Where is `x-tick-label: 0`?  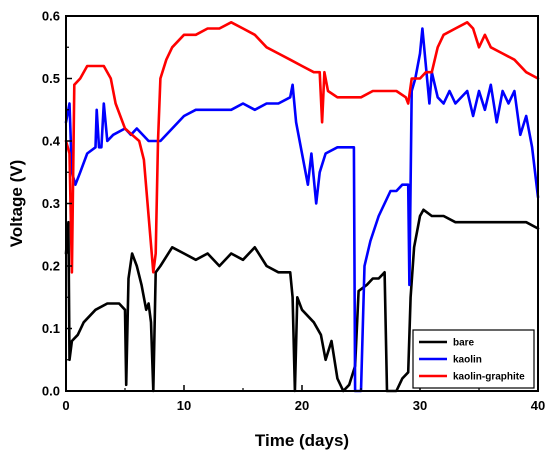 x-tick-label: 0 is located at coordinates (65, 405).